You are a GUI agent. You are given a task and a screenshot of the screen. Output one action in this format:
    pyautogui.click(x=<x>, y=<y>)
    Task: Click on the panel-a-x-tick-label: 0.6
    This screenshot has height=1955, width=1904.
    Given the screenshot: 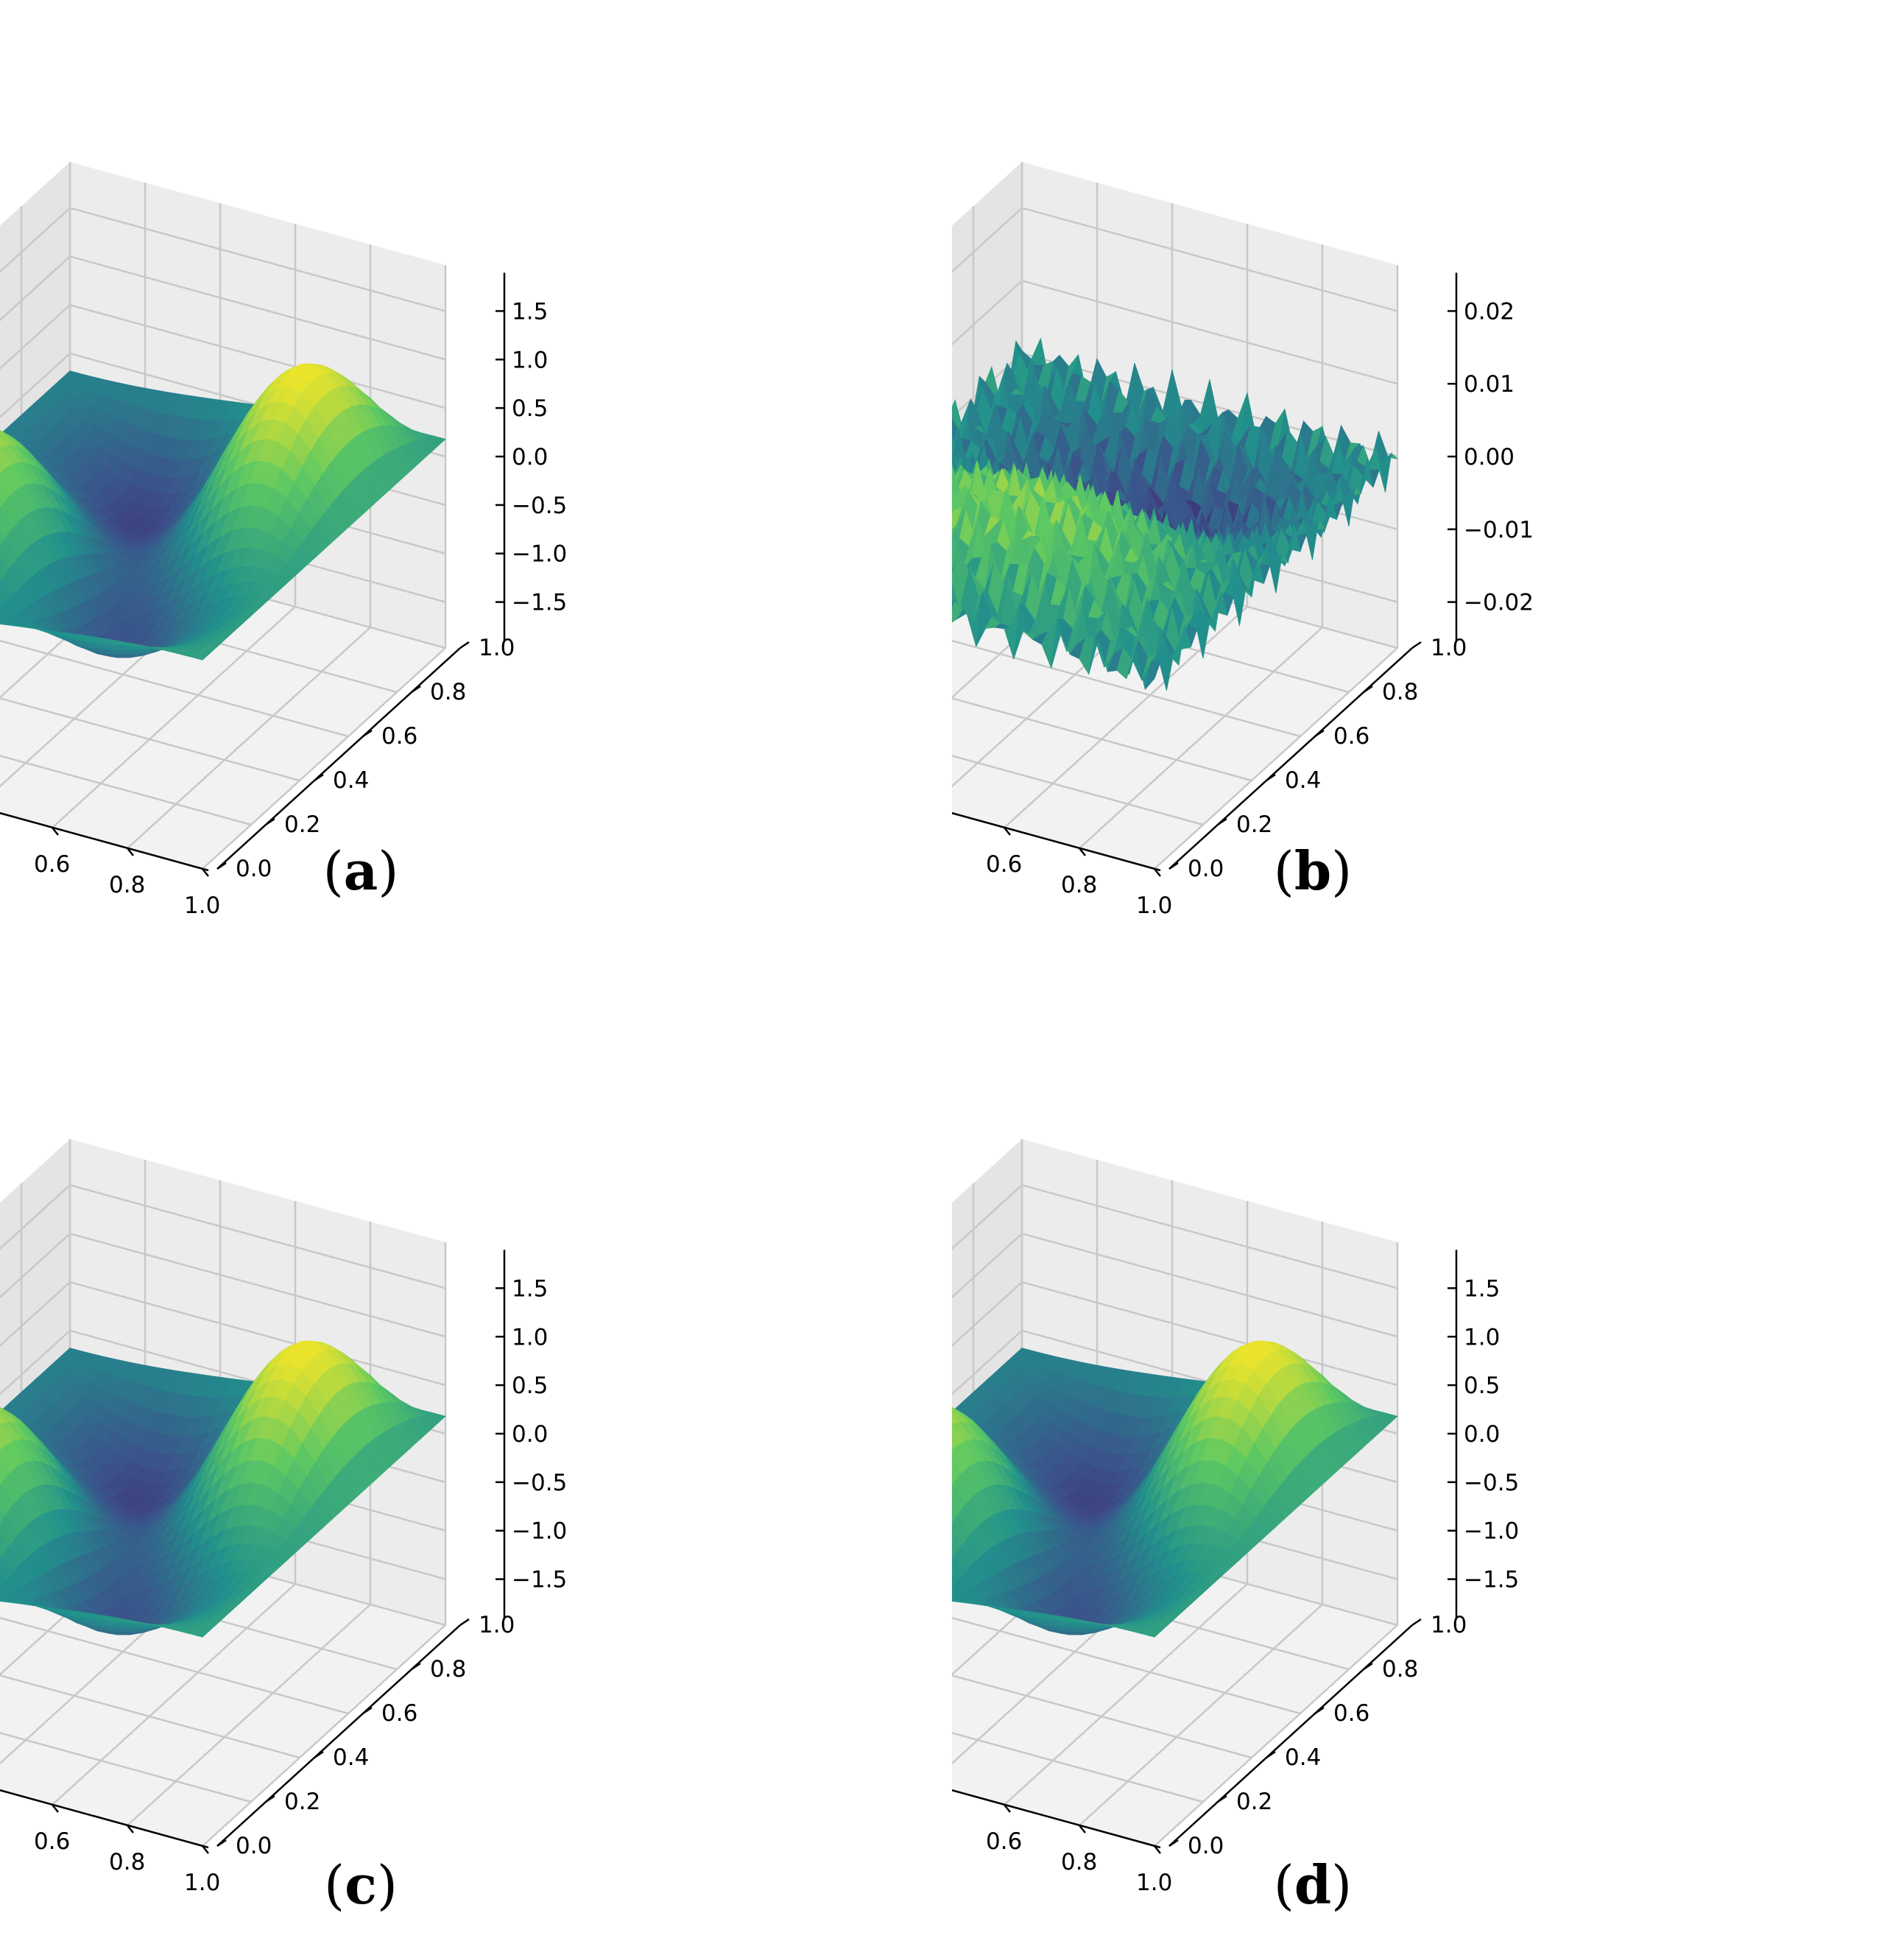 What is the action you would take?
    pyautogui.click(x=52, y=865)
    